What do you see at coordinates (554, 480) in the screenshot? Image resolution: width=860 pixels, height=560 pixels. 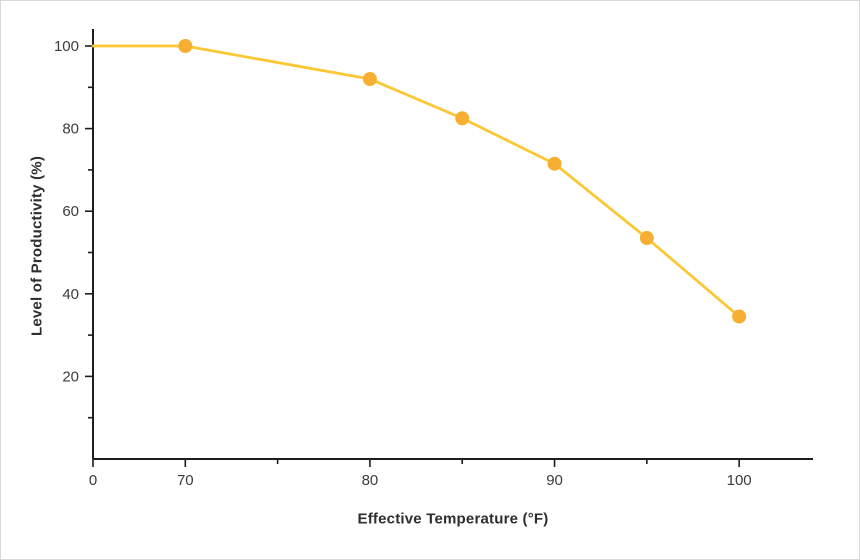 I see `x-tick-label: 90` at bounding box center [554, 480].